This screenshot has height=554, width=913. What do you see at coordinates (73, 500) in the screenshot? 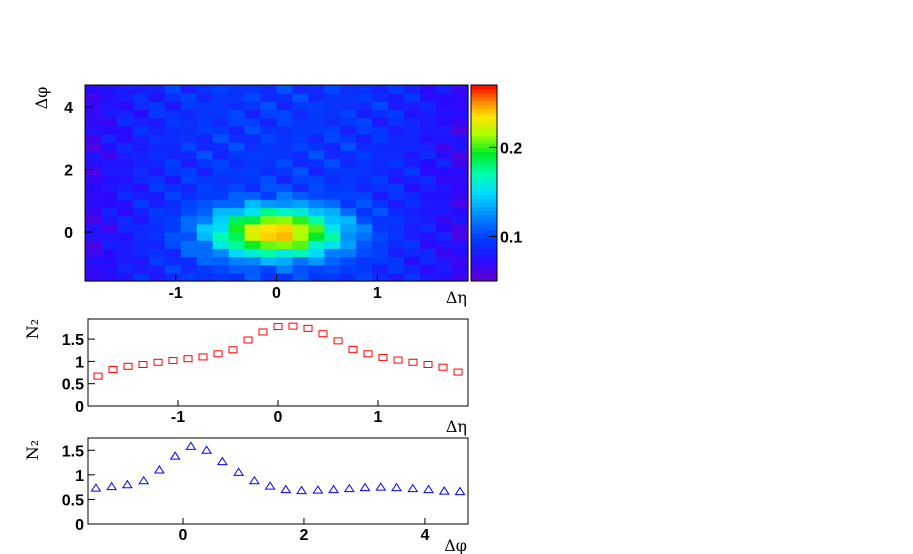
I see `phi-projection-y-tick-label: 0.5` at bounding box center [73, 500].